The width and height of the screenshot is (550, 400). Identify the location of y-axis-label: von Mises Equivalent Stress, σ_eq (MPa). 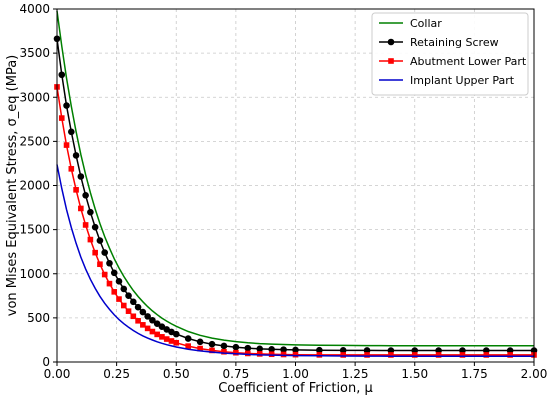
(12, 186).